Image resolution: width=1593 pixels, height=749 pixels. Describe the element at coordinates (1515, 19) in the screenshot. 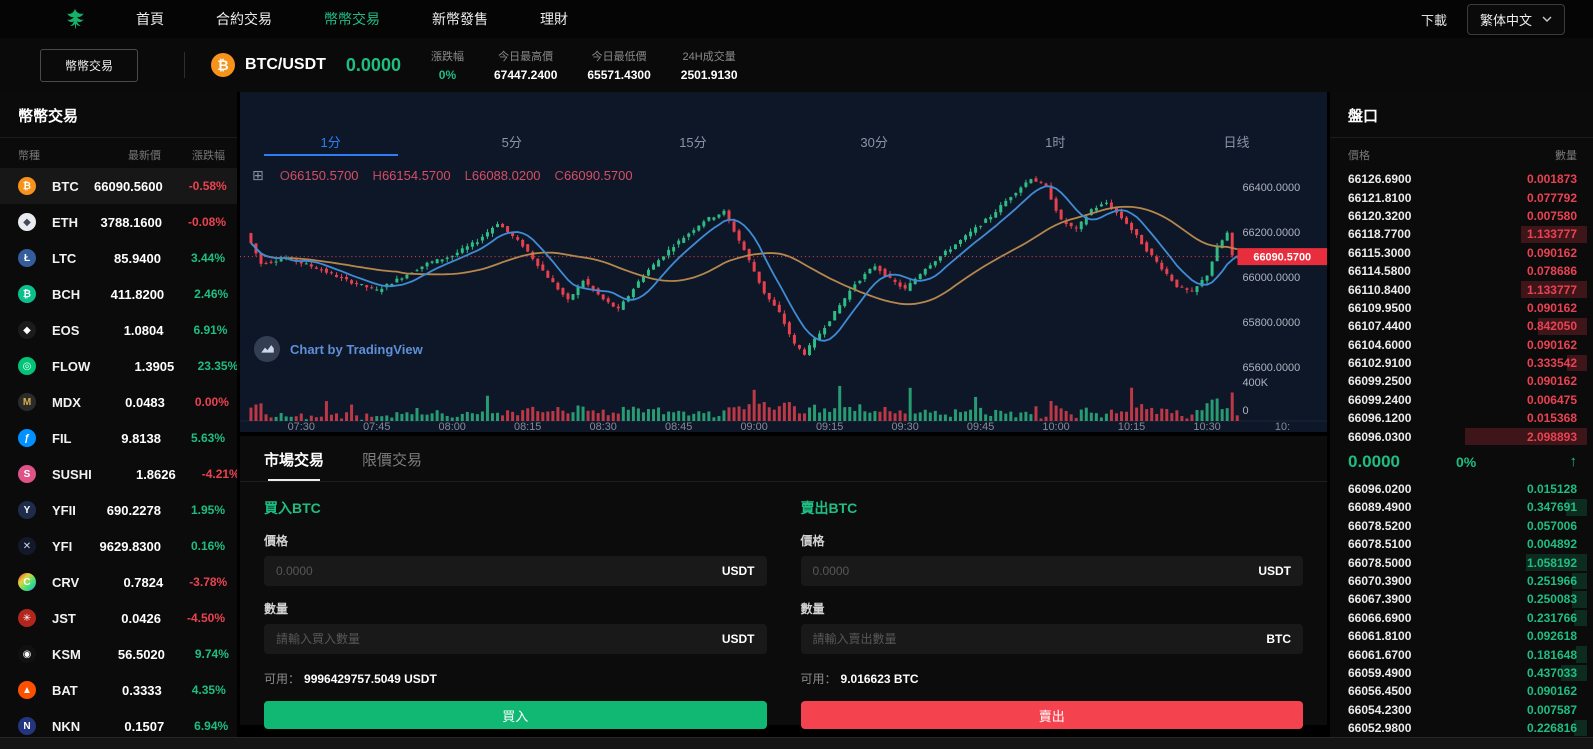

I see `language-selector: 繁体中文` at that location.